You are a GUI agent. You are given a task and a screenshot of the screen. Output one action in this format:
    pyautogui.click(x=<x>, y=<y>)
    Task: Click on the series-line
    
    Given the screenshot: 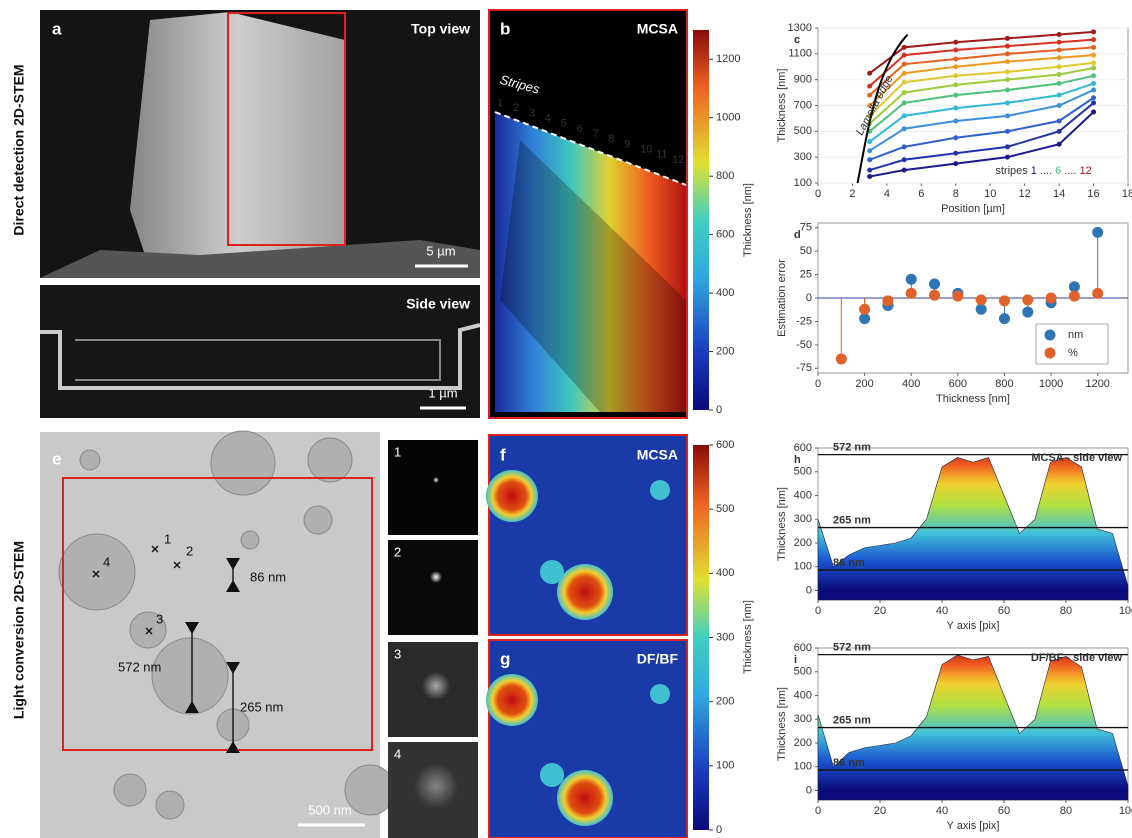 What is the action you would take?
    pyautogui.click(x=981, y=112)
    